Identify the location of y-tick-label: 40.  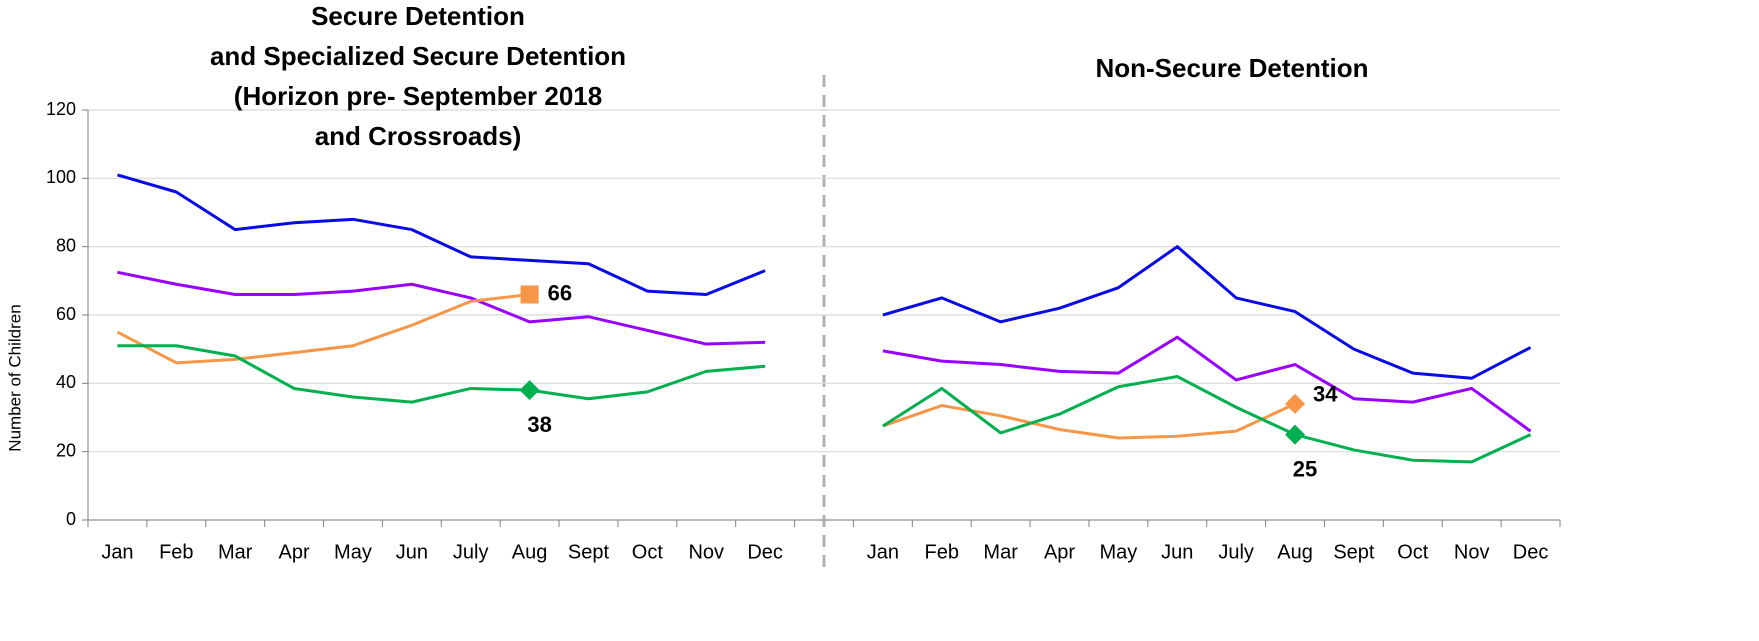
(66, 382).